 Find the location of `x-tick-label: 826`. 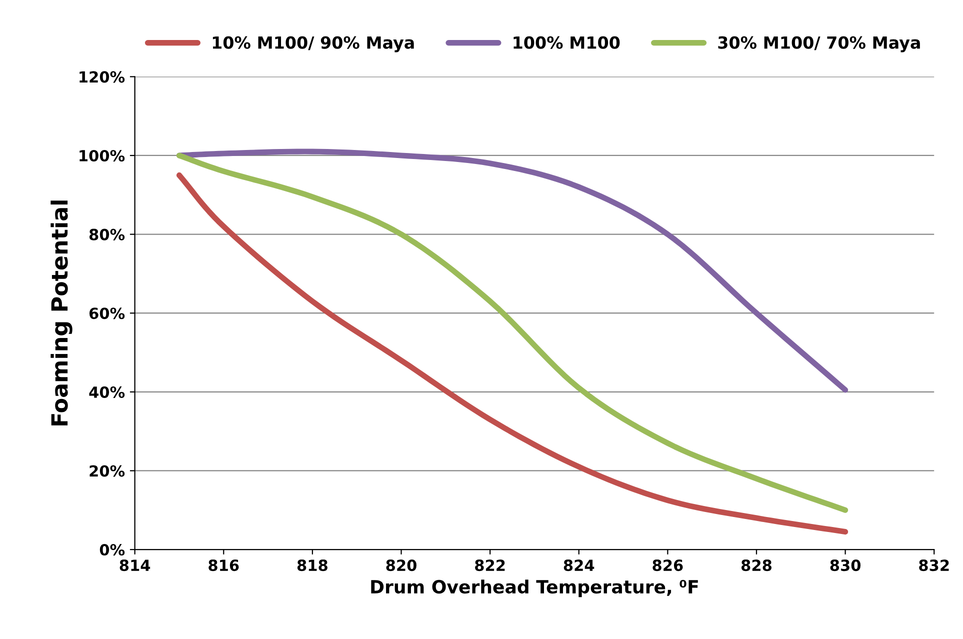

x-tick-label: 826 is located at coordinates (667, 566).